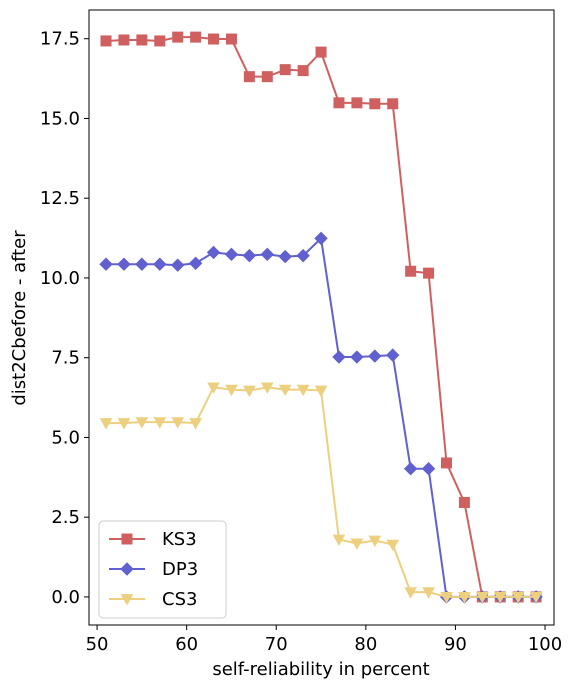  What do you see at coordinates (186, 644) in the screenshot?
I see `x-tick-label: 60` at bounding box center [186, 644].